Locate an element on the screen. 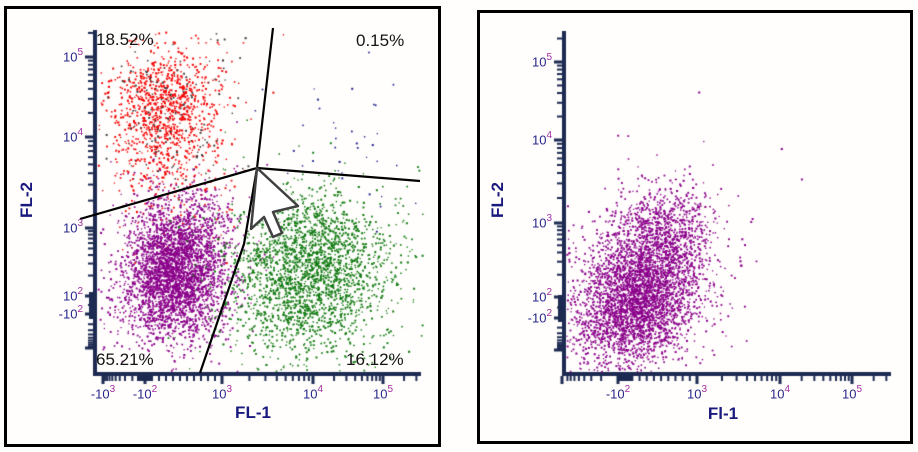 Image resolution: width=918 pixels, height=452 pixels. percent-lower-left: 65.21% is located at coordinates (125, 359).